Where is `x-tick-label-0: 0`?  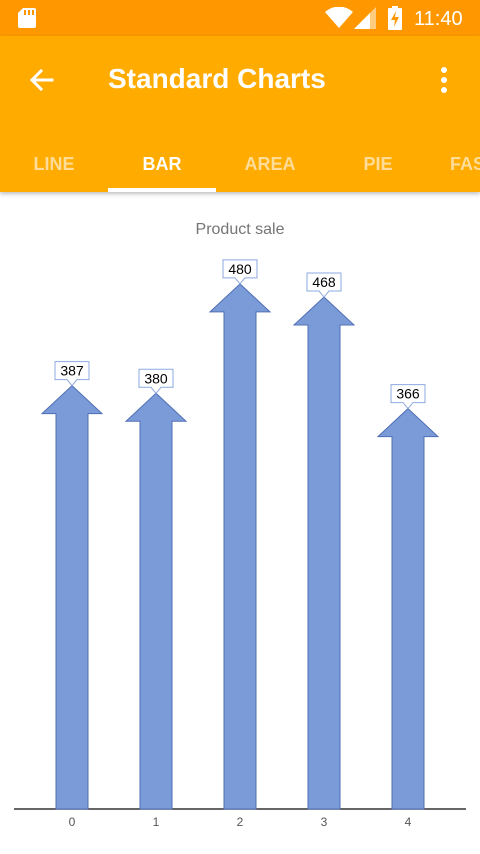
x-tick-label-0: 0 is located at coordinates (72, 822).